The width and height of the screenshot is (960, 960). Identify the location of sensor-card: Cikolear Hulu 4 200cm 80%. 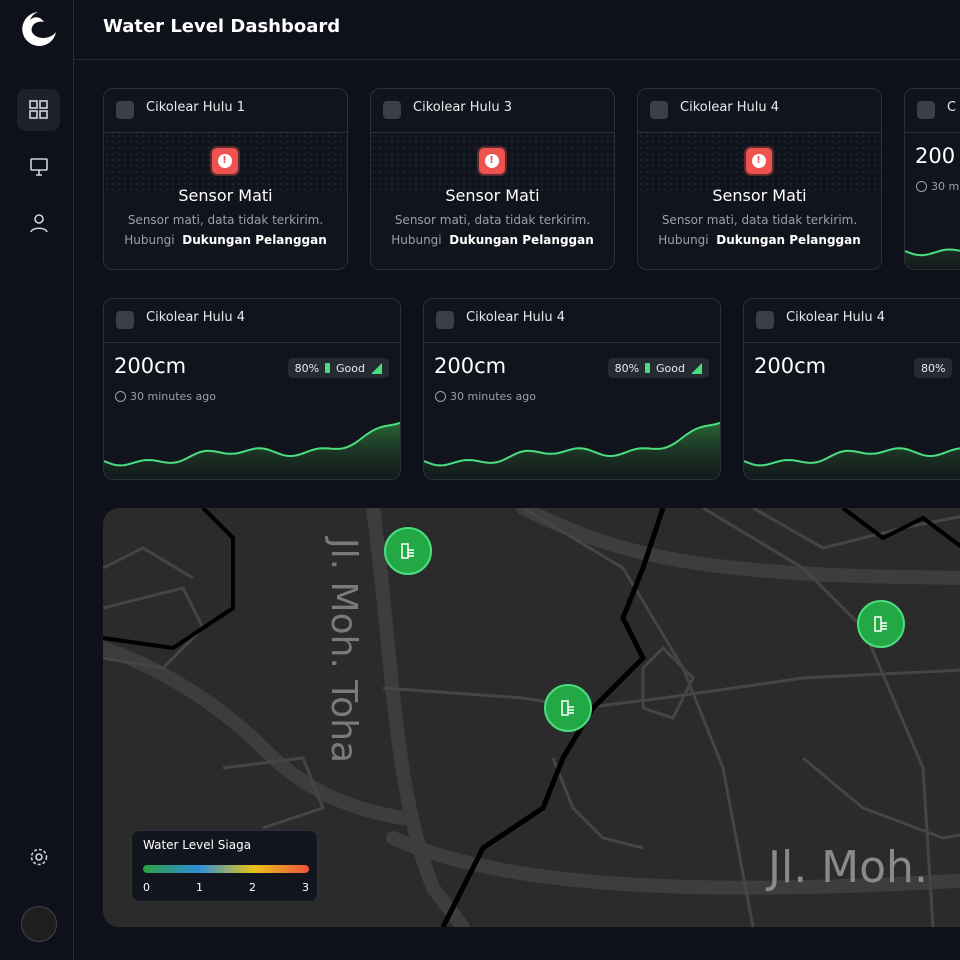
(851, 389).